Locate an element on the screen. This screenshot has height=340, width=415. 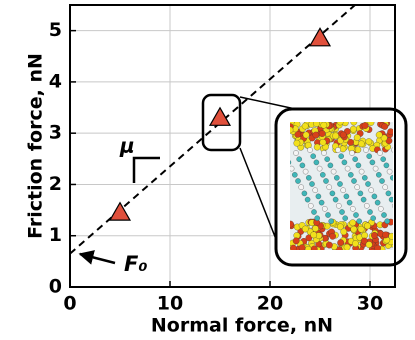
y-tick-label: 2 is located at coordinates (55, 184).